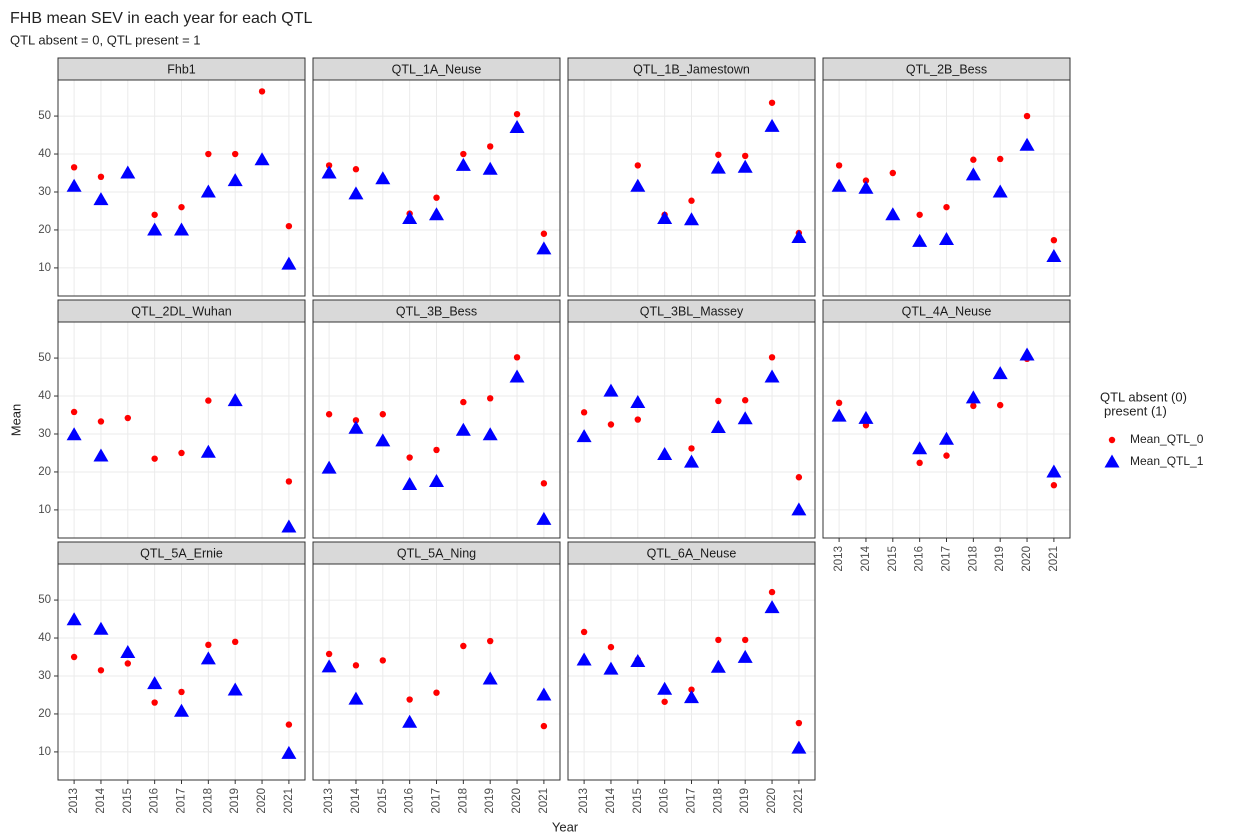  What do you see at coordinates (490, 801) in the screenshot?
I see `x-tick-label: 2019` at bounding box center [490, 801].